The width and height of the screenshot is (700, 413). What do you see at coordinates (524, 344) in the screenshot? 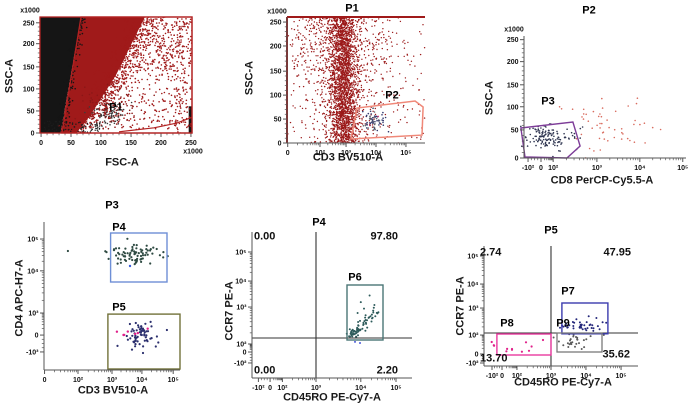
I see `gate-P8` at bounding box center [524, 344].